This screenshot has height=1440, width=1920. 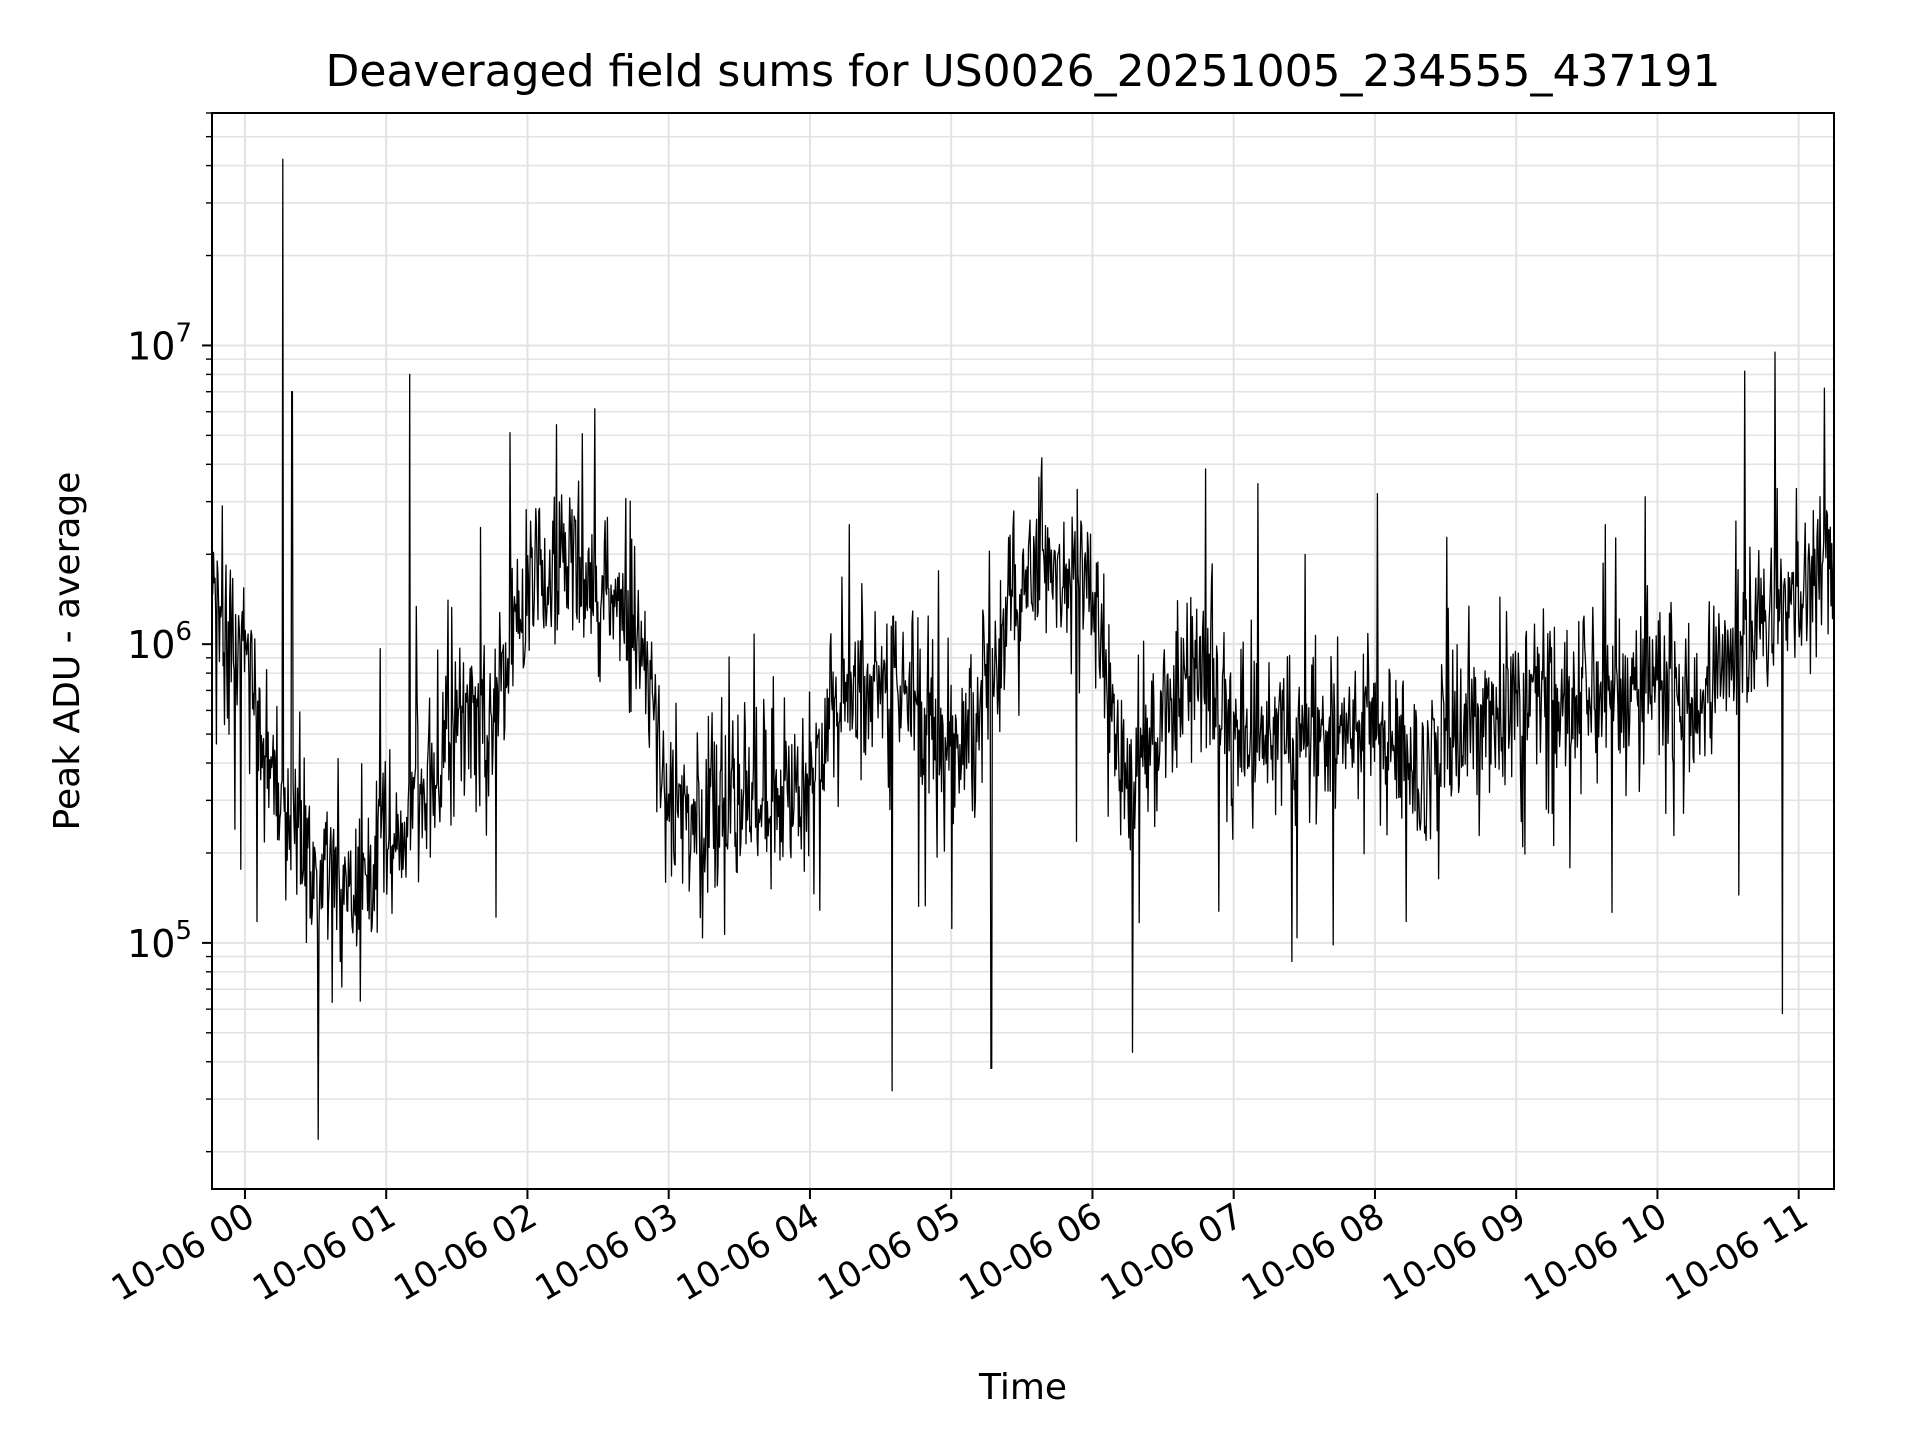 What do you see at coordinates (1022, 1387) in the screenshot?
I see `x-axis-label: Time` at bounding box center [1022, 1387].